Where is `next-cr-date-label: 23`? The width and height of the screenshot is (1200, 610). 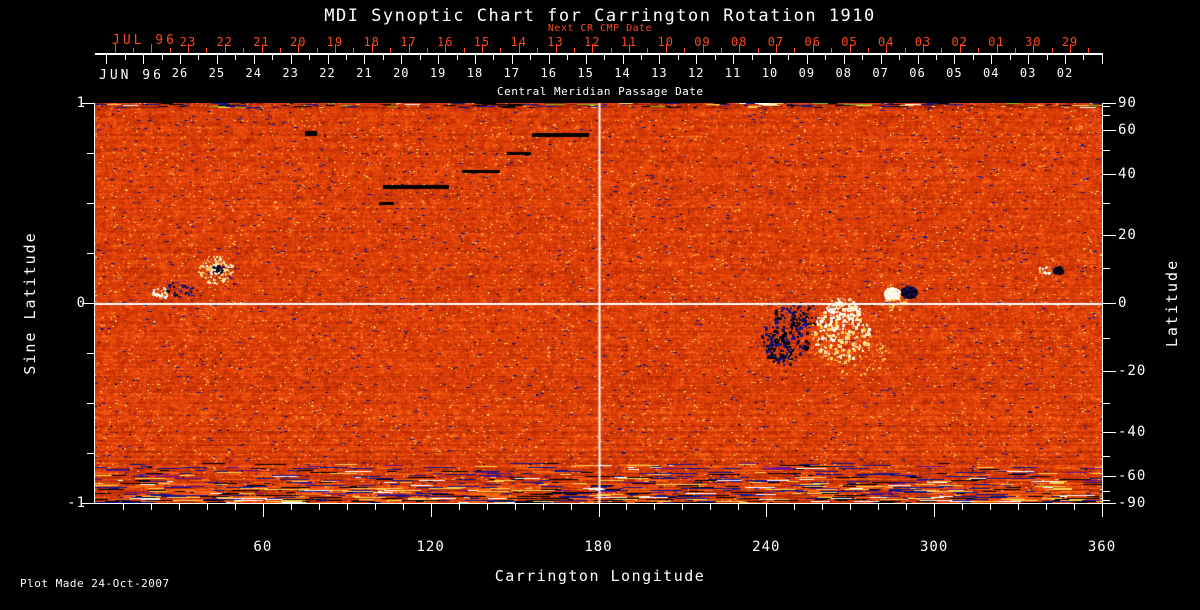
next-cr-date-label: 23 is located at coordinates (188, 42).